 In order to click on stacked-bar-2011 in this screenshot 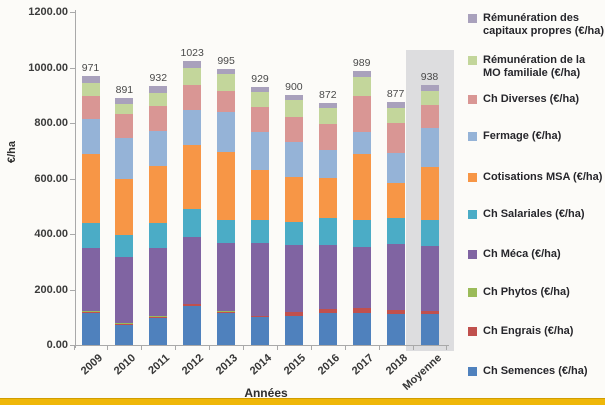, I will do `click(158, 215)`.